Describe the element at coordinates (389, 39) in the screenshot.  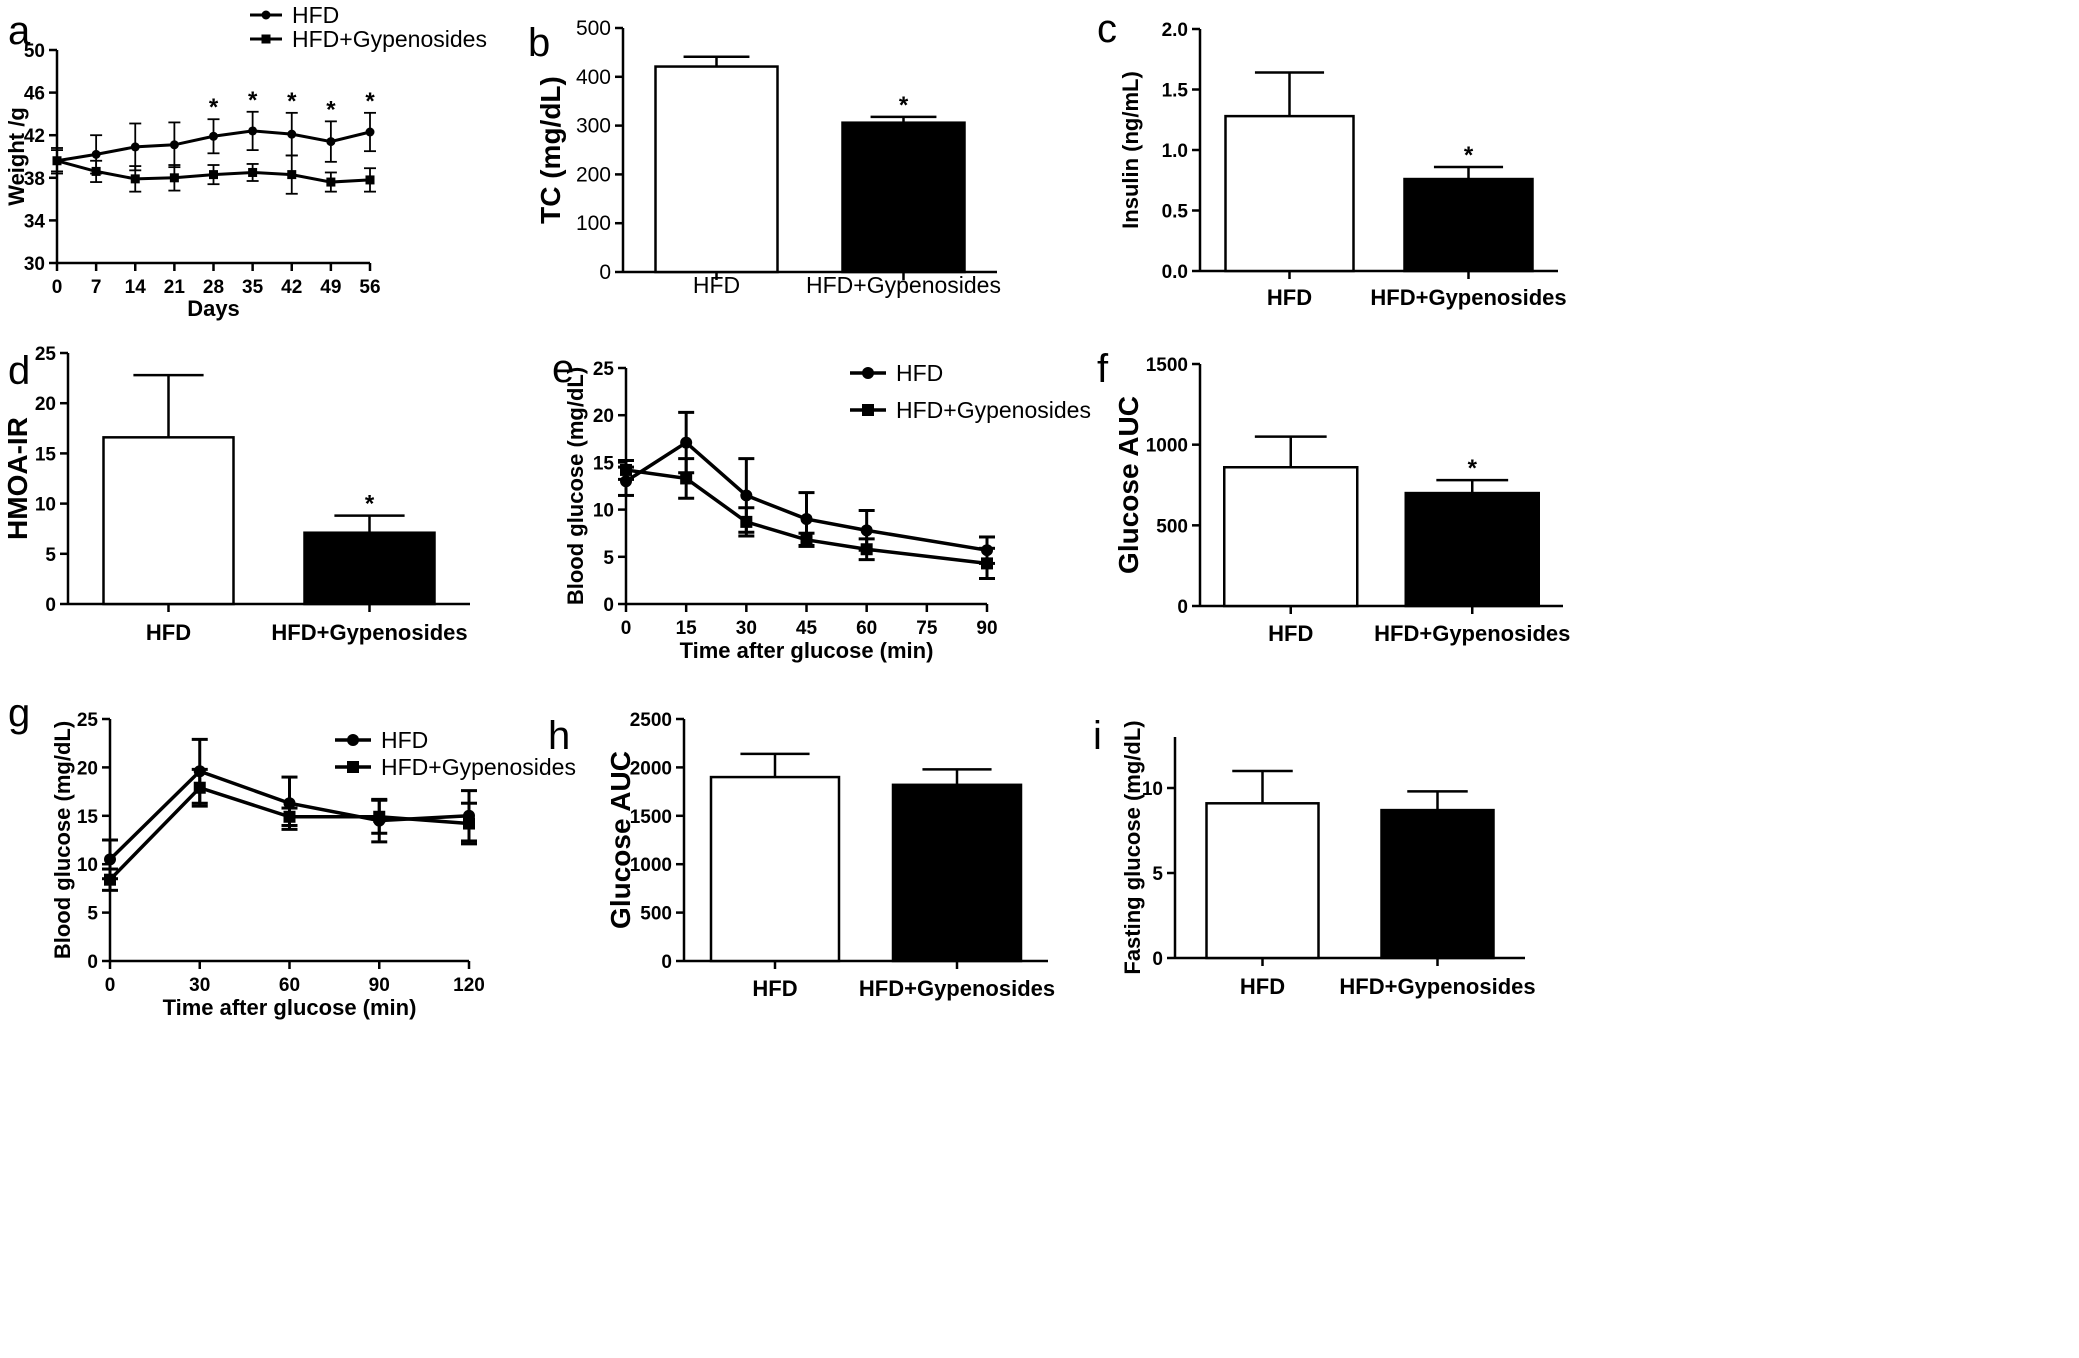
I see `panel-a-legend-label-hfd-gypenosides: HFD+Gypenosides` at that location.